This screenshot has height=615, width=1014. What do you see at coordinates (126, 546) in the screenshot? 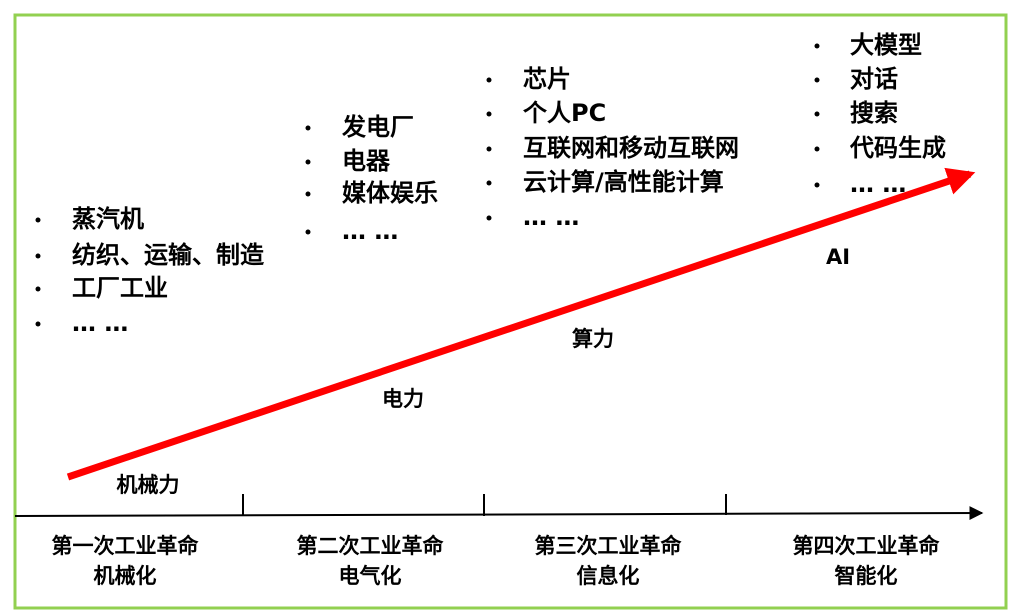
I see `era-title: 第一次工业革命` at bounding box center [126, 546].